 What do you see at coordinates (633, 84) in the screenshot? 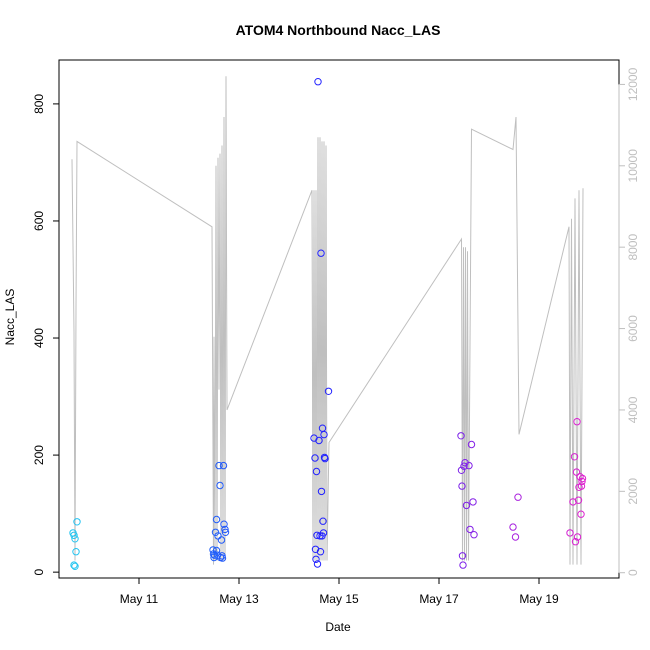
I see `secondary-y-tick-label: 12000` at bounding box center [633, 84].